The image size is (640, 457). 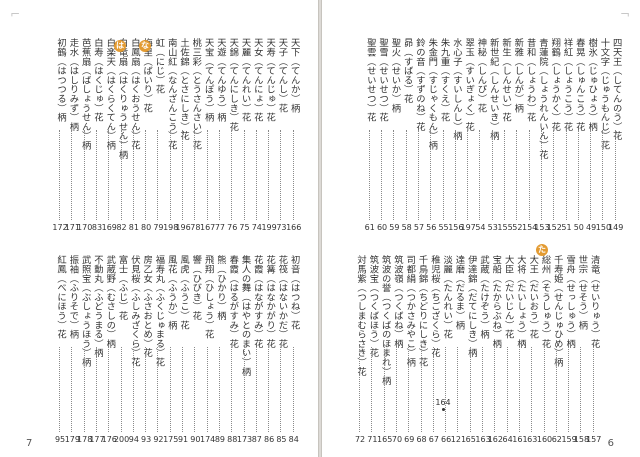 I want to click on index-entry: 天子（てんし）花 73, so click(x=281, y=135).